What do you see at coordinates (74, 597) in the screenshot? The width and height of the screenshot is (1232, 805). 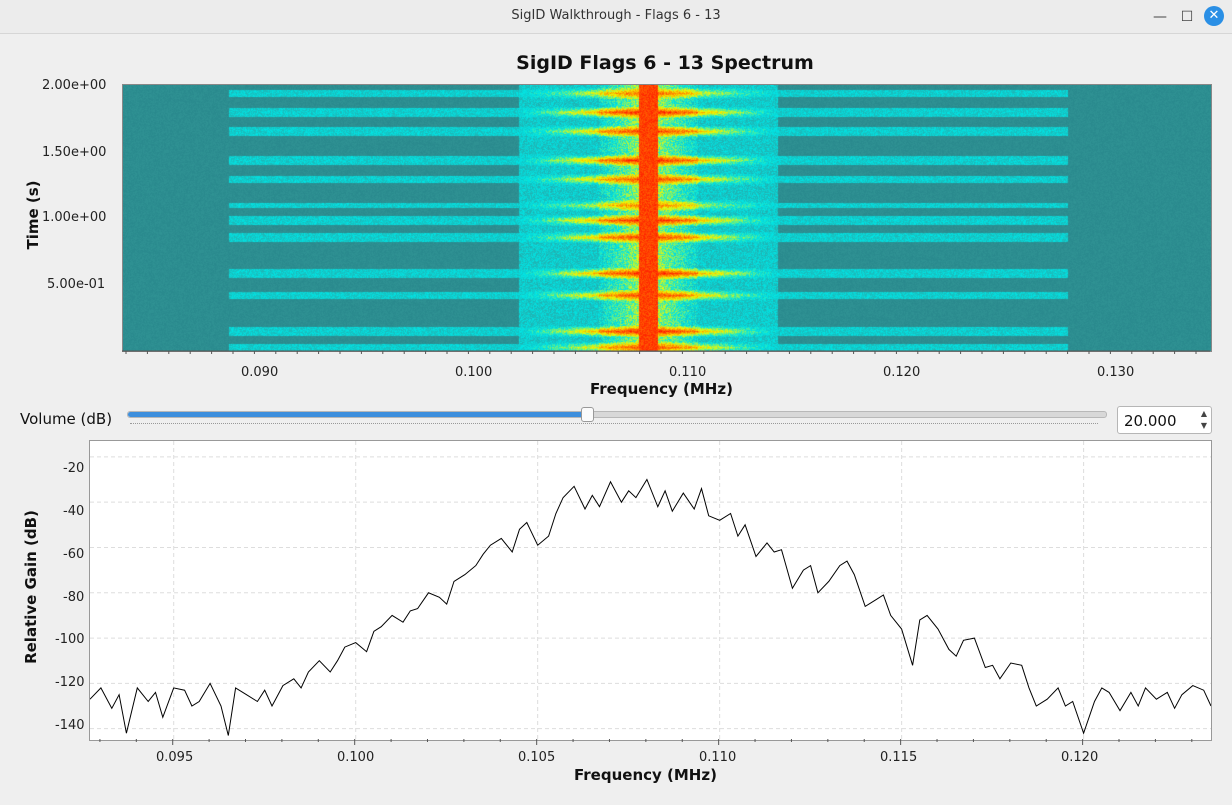 I see `freq-ytick: -80` at bounding box center [74, 597].